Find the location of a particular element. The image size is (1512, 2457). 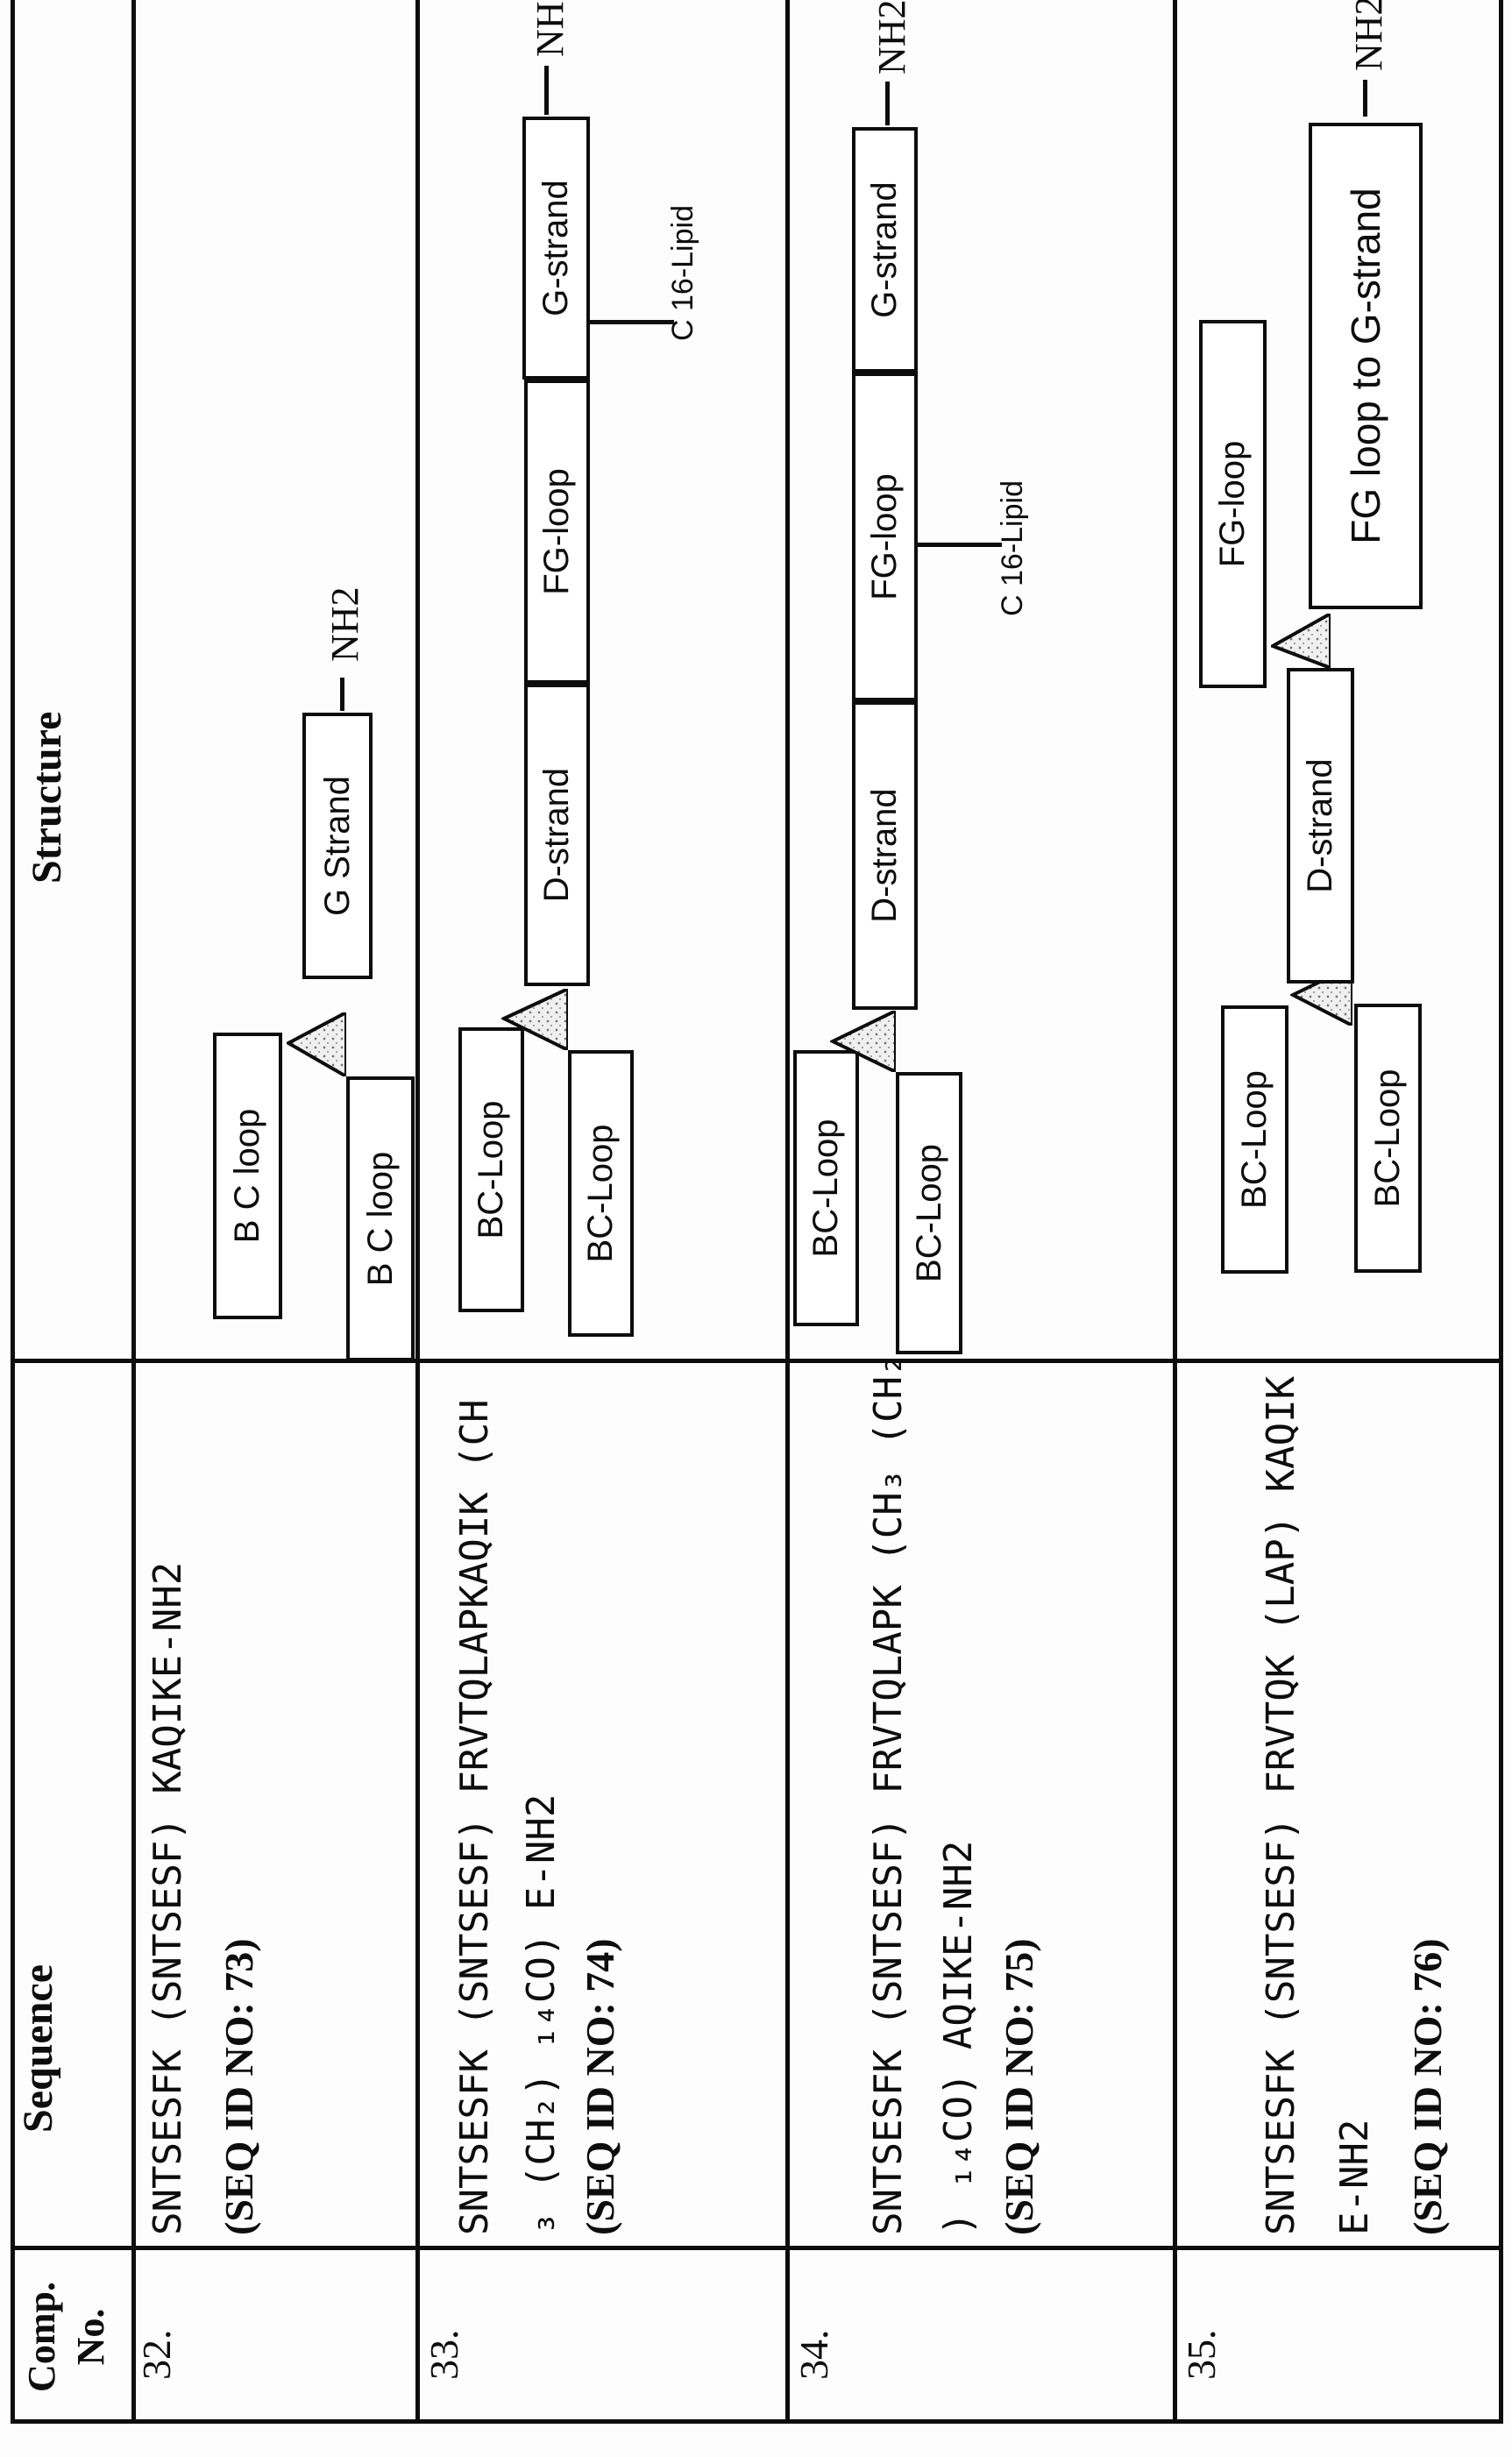

row33-nh2-connector-line is located at coordinates (546, 90).